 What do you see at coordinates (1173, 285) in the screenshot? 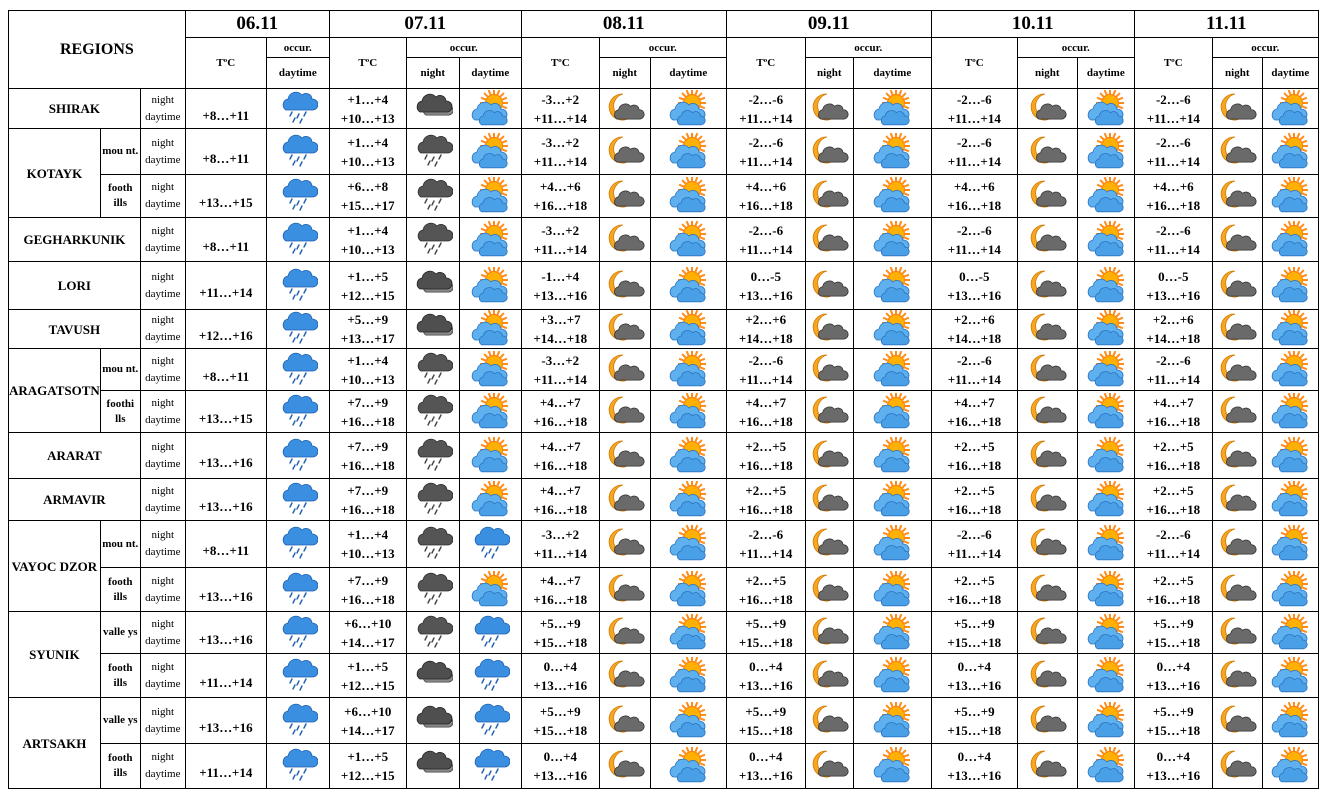
I see `temp-range: 0…-5 +13…+16` at bounding box center [1173, 285].